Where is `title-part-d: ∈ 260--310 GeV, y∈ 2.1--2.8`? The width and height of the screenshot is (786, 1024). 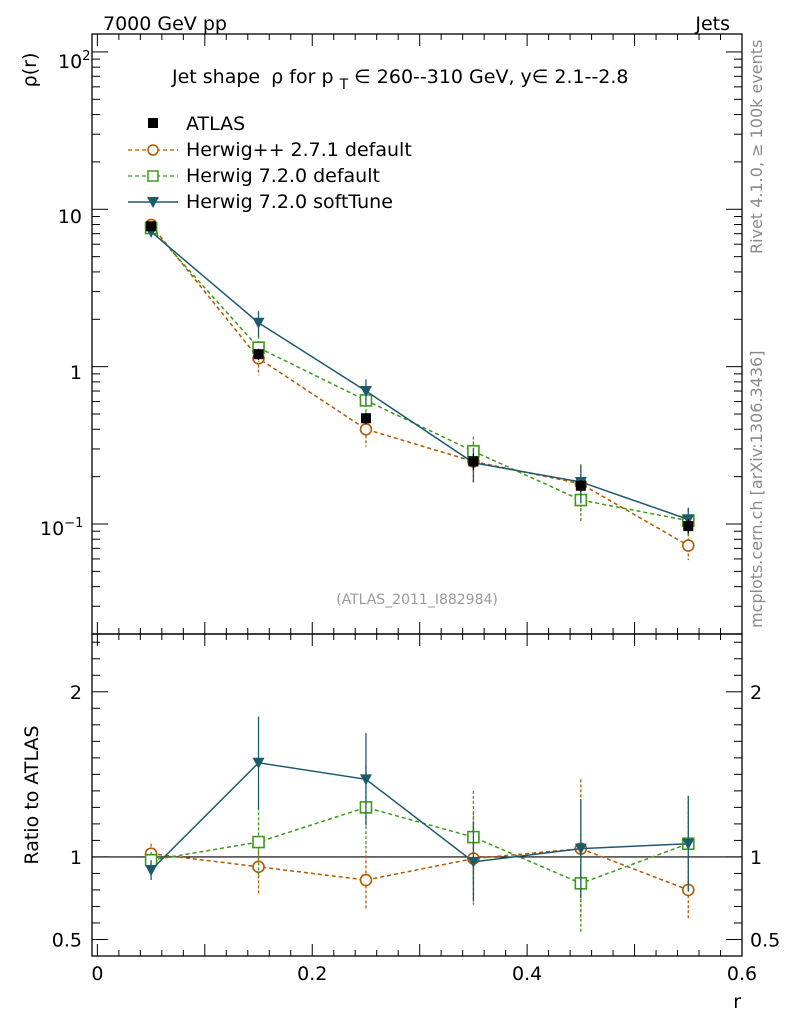
title-part-d: ∈ 260--310 GeV, y∈ 2.1--2.8 is located at coordinates (491, 77).